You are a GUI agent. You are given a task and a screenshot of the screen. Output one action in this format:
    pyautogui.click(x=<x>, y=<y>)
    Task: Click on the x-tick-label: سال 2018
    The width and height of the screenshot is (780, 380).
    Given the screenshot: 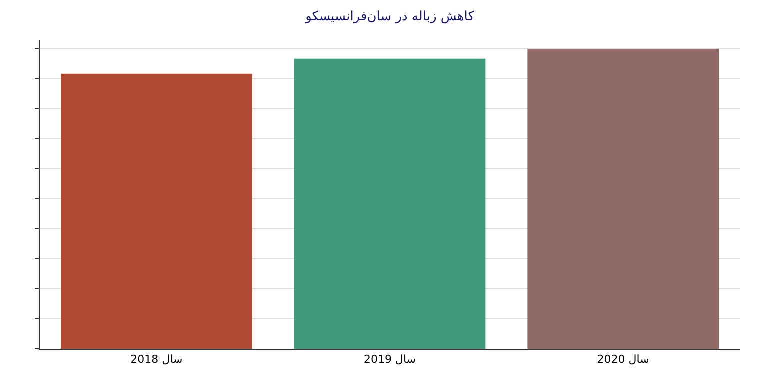 What is the action you would take?
    pyautogui.click(x=156, y=359)
    